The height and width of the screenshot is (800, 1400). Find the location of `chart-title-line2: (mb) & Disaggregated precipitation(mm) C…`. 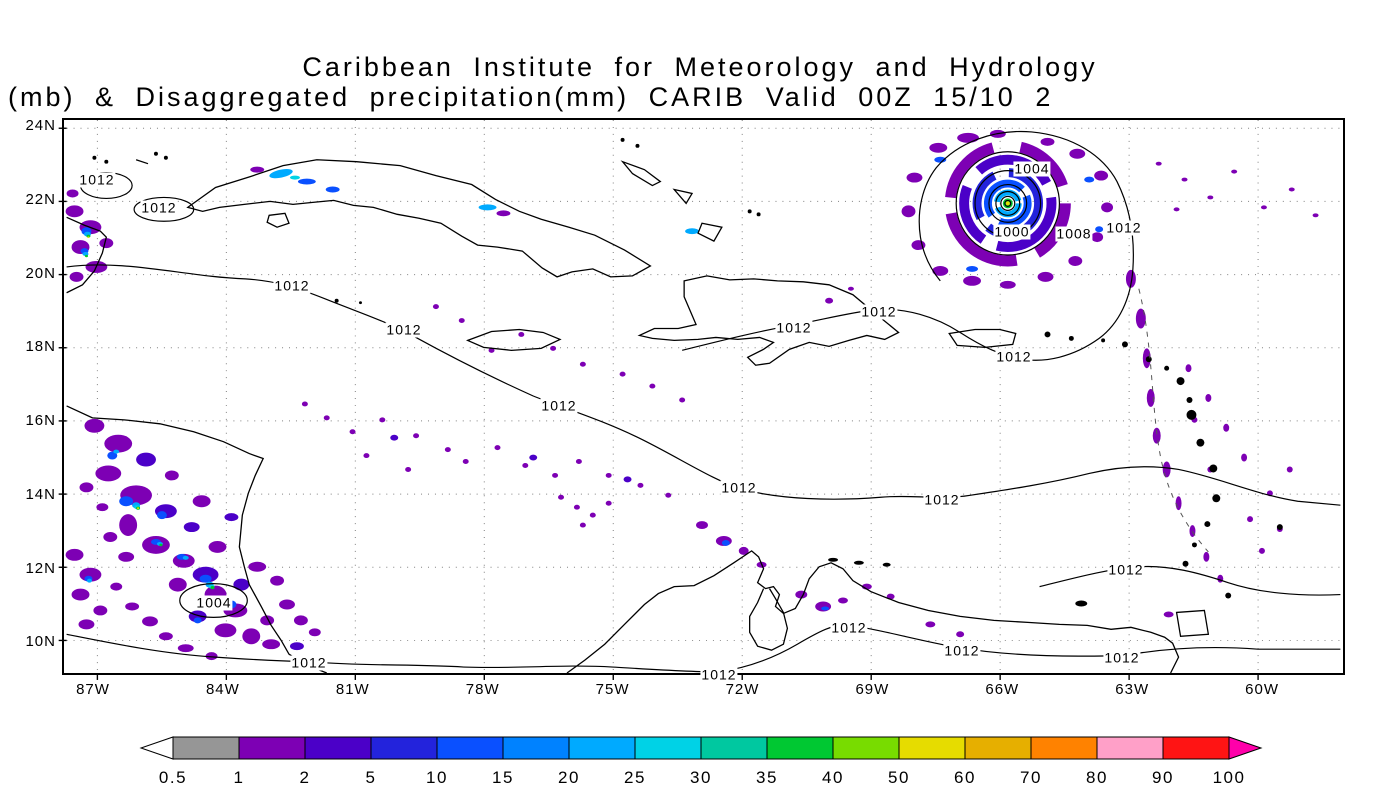

chart-title-line2: (mb) & Disaggregated precipitation(mm) C… is located at coordinates (531, 97).